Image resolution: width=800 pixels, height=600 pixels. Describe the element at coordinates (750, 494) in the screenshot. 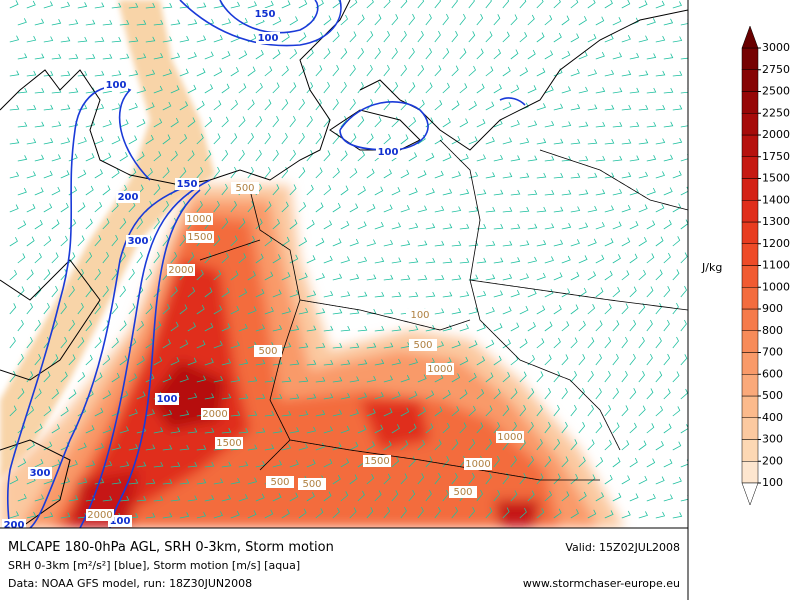

I see `colorbar-under-triangle` at that location.